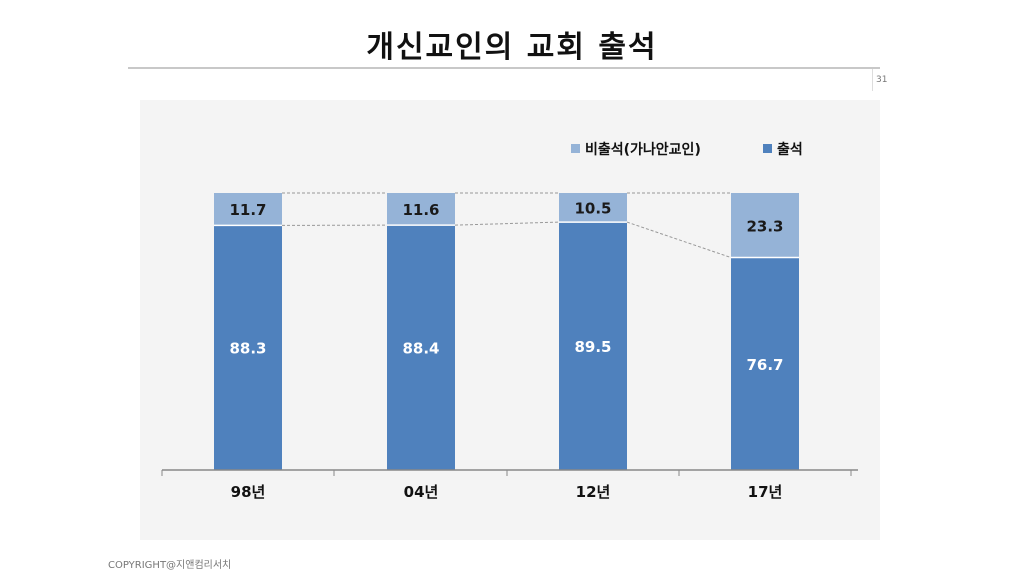  What do you see at coordinates (170, 565) in the screenshot?
I see `copyright-text: COPYRIGHT@지앤컴리서치` at bounding box center [170, 565].